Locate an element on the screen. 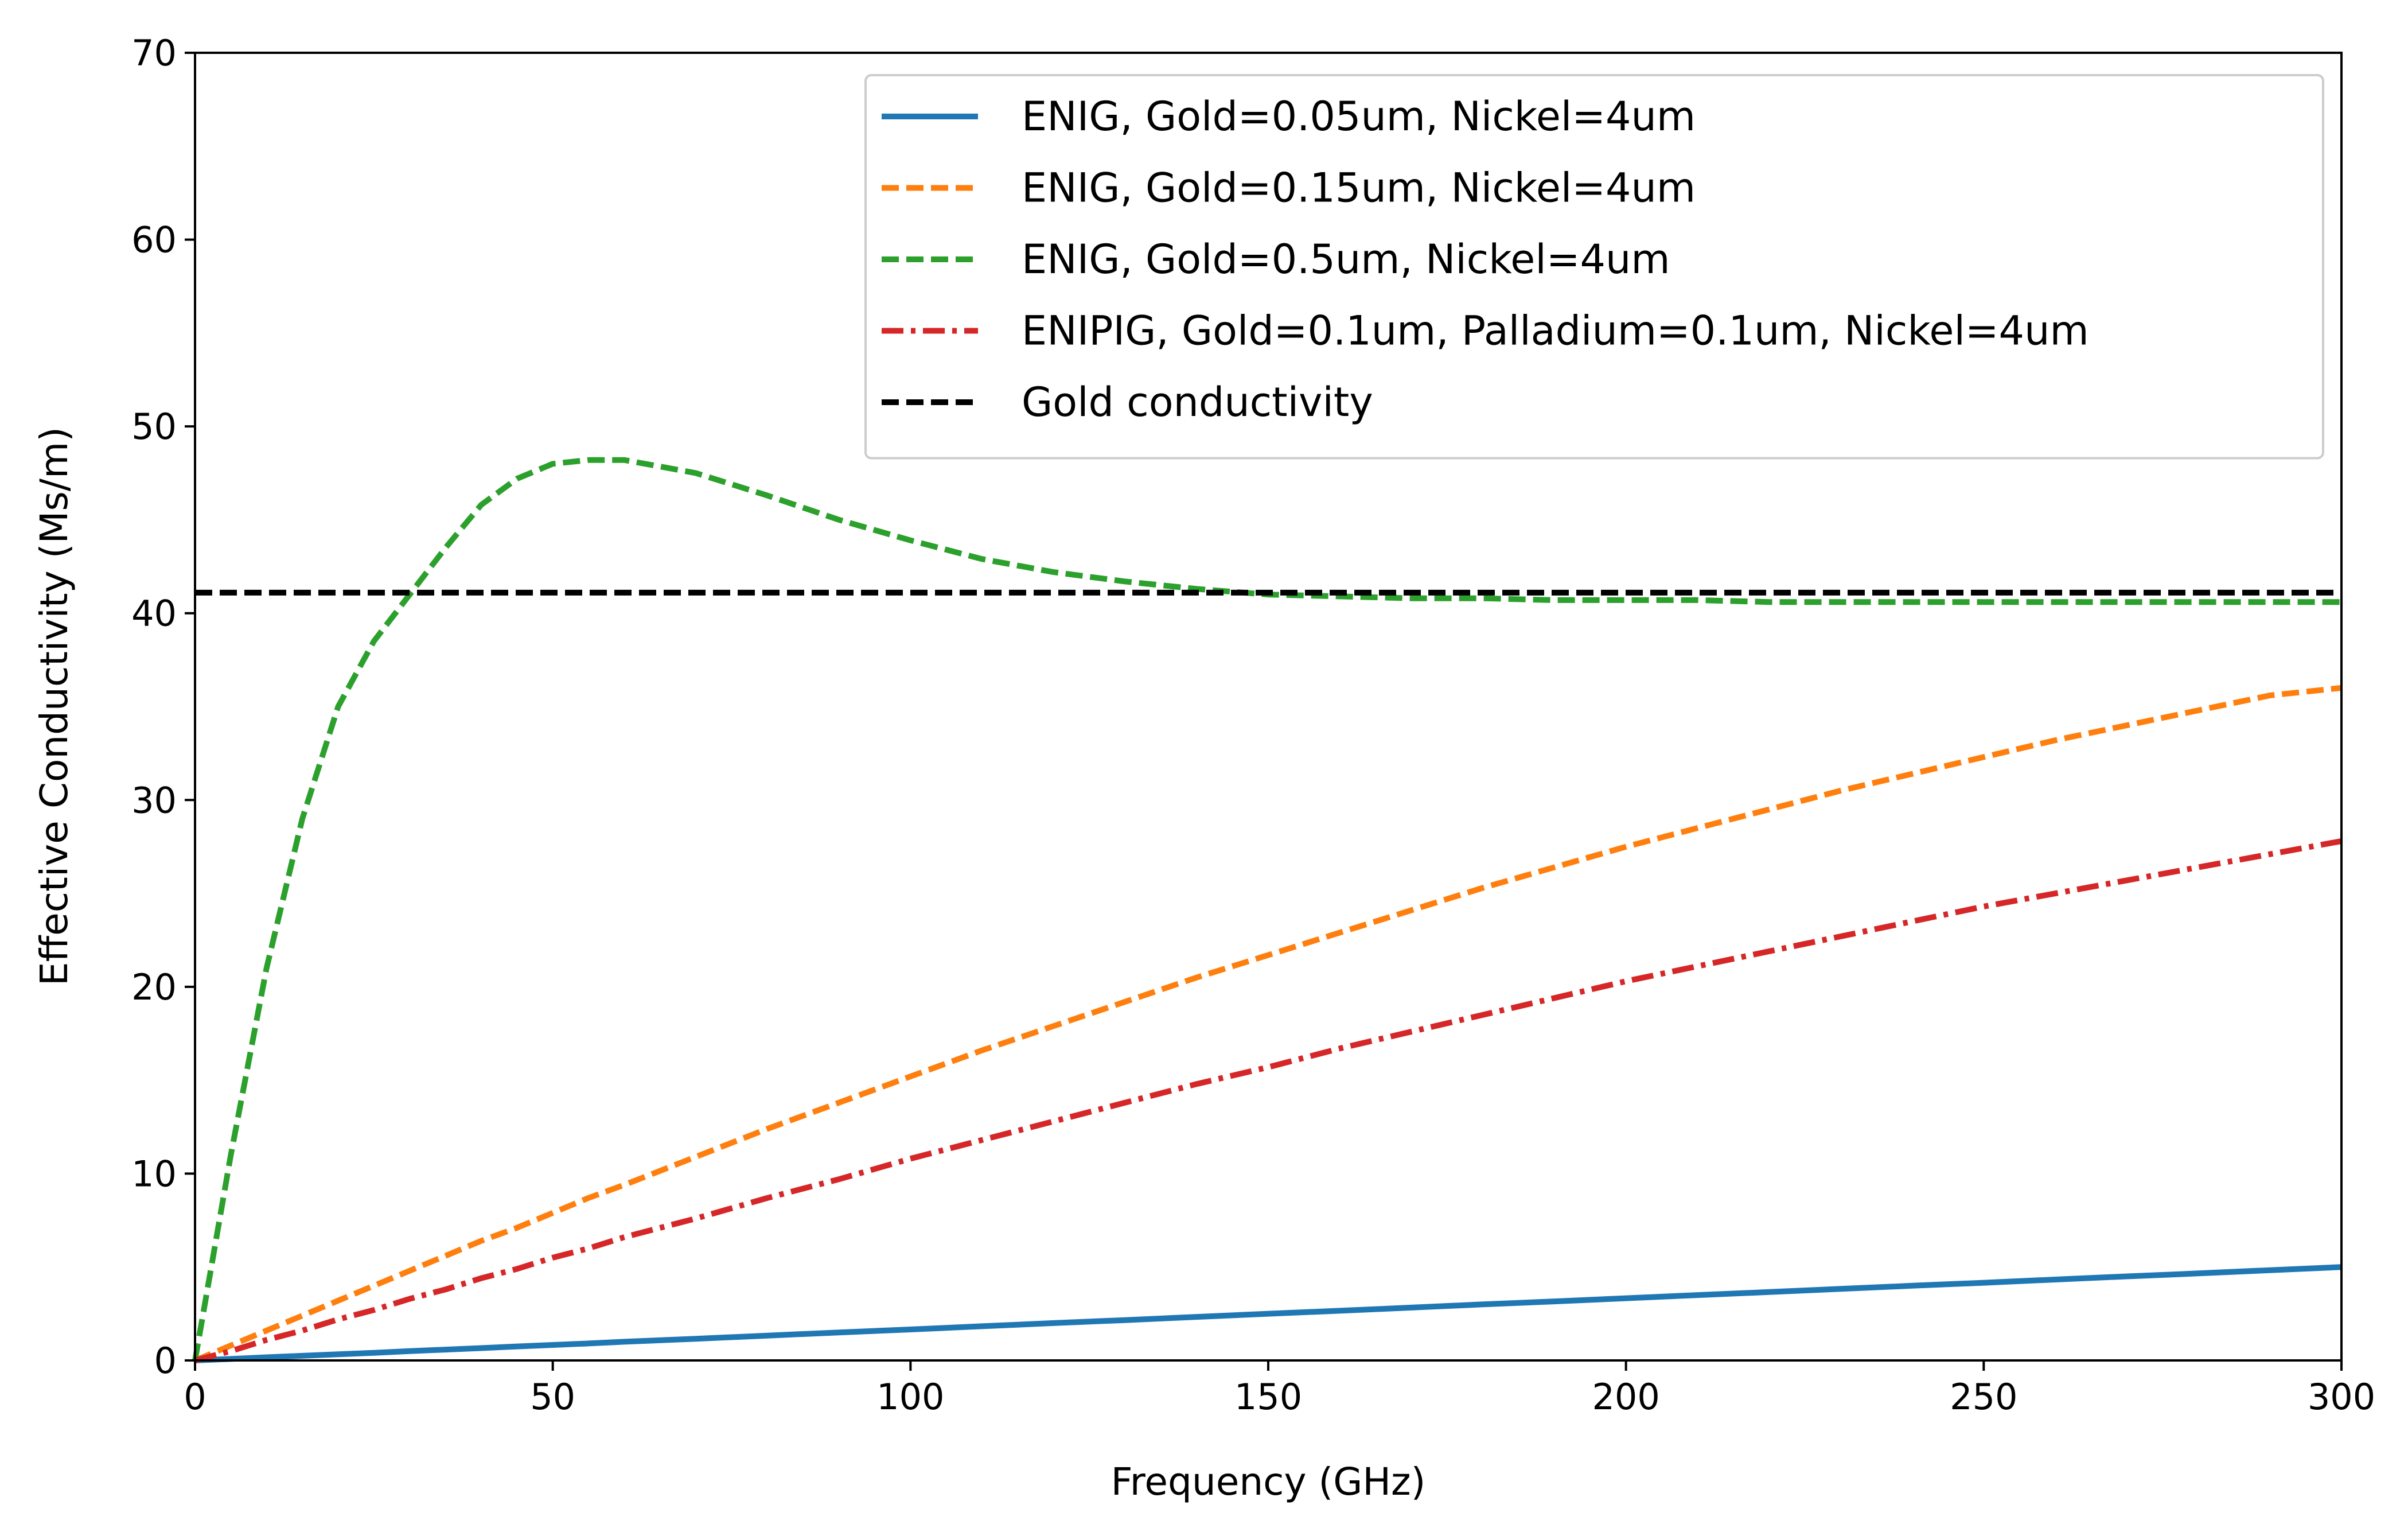 This screenshot has width=2408, height=1532. x-tick-label: 150 is located at coordinates (1268, 1397).